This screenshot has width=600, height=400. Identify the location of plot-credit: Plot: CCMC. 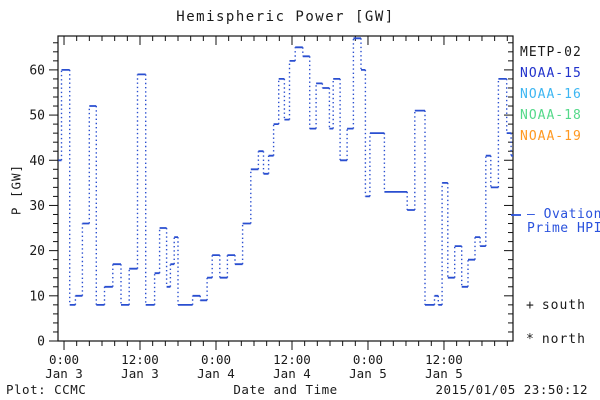
(46, 389).